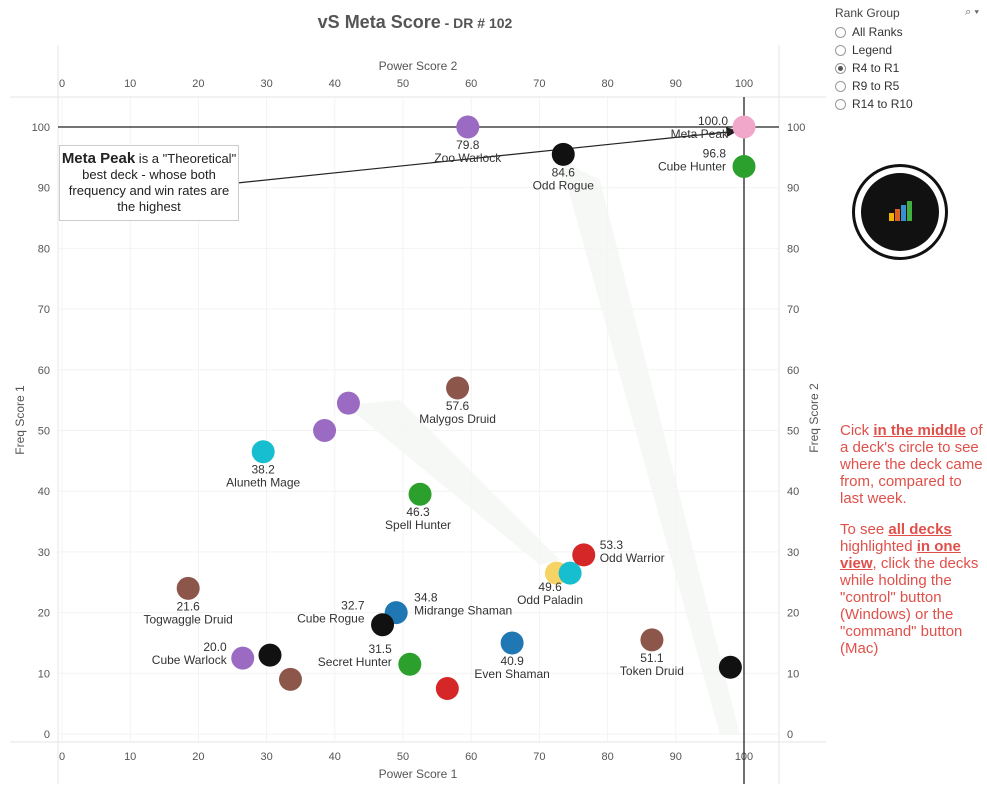 The width and height of the screenshot is (987, 789). Describe the element at coordinates (410, 664) in the screenshot. I see `deck-point-secret-hunter` at that location.